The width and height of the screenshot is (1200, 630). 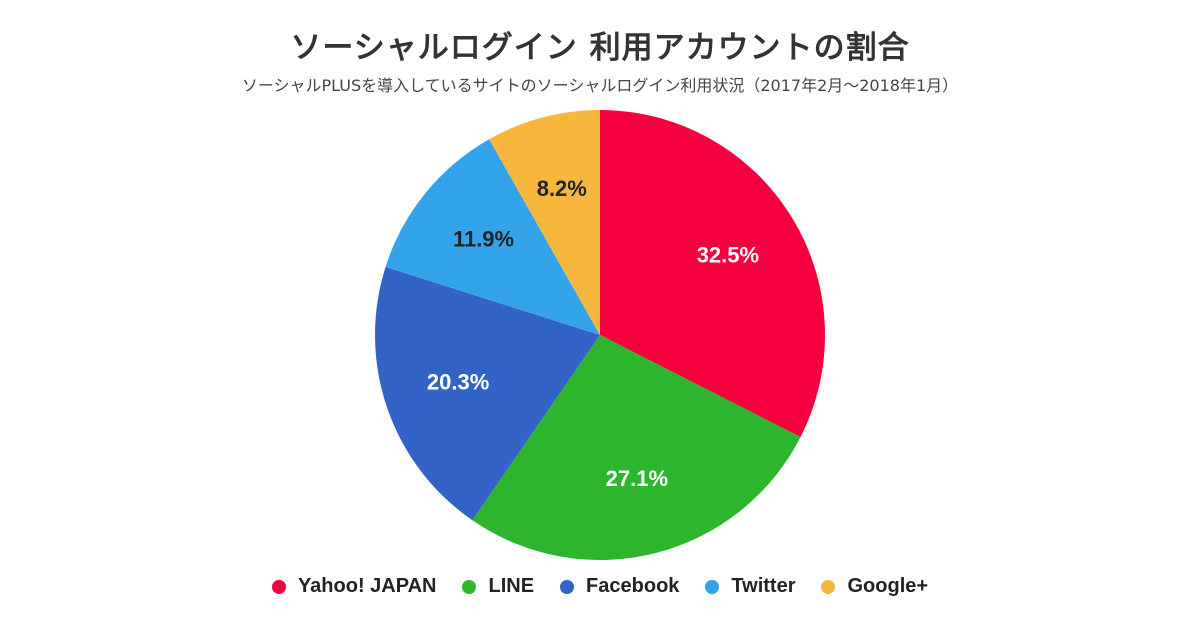 What do you see at coordinates (712, 274) in the screenshot?
I see `pie-slice-yahoo-japan` at bounding box center [712, 274].